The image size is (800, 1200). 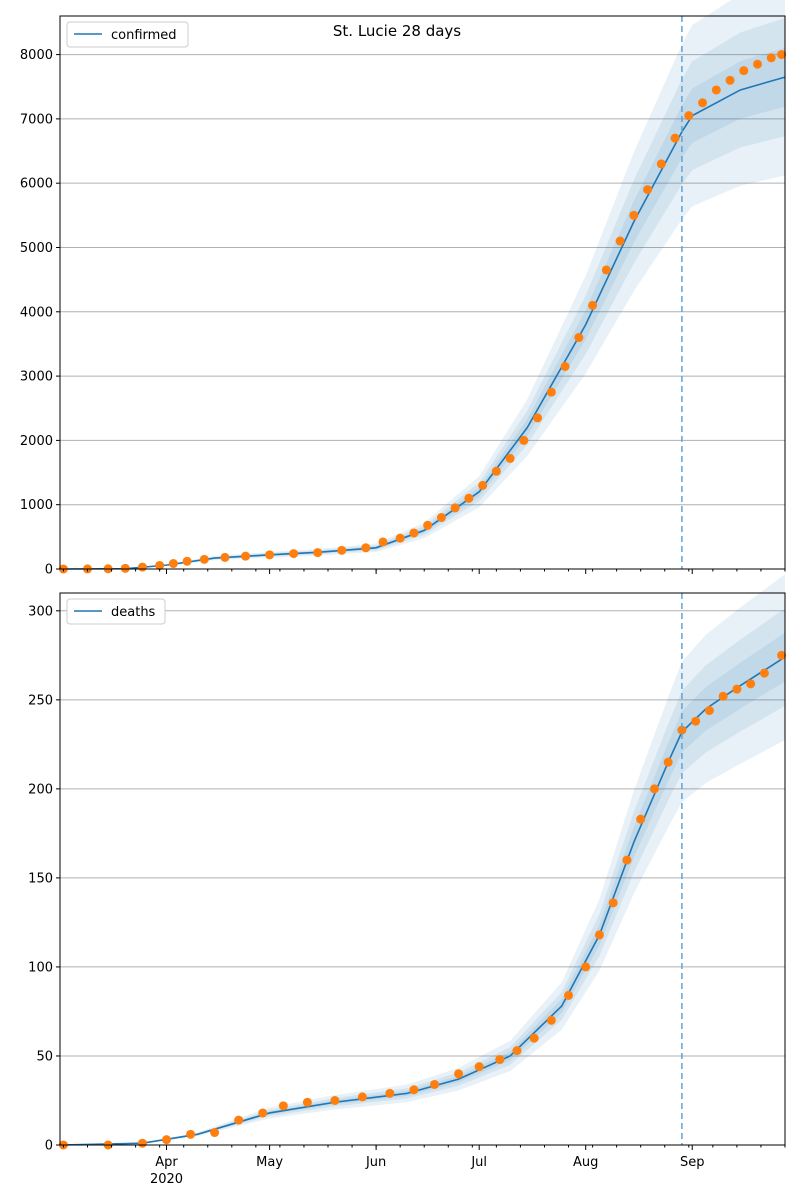 What do you see at coordinates (40, 878) in the screenshot?
I see `y-tick-label: 150` at bounding box center [40, 878].